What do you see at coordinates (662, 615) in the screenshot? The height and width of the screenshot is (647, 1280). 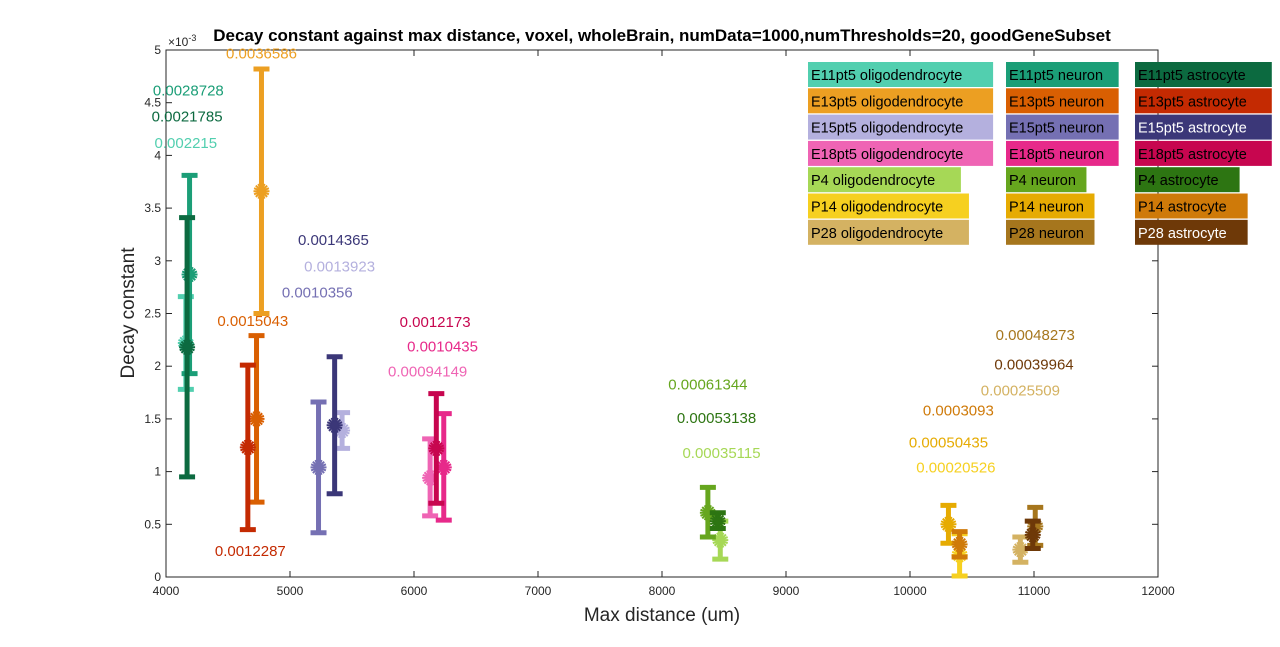 I see `x-axis-label: Max distance (um)` at bounding box center [662, 615].